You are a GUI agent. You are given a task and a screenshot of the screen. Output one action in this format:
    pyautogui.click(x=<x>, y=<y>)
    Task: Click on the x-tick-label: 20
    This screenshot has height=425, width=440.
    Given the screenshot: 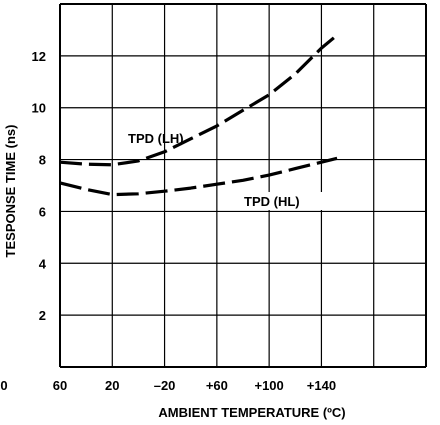 What is the action you would take?
    pyautogui.click(x=112, y=385)
    